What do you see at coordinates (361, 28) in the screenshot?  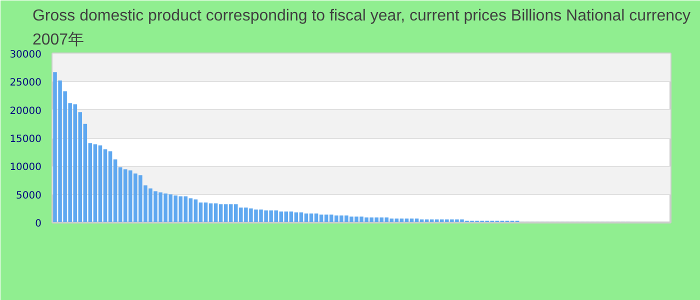 I see `chart-title: Gross domestic product corresponding to fiscal year, current prices Billions National currency 2007年` at bounding box center [361, 28].